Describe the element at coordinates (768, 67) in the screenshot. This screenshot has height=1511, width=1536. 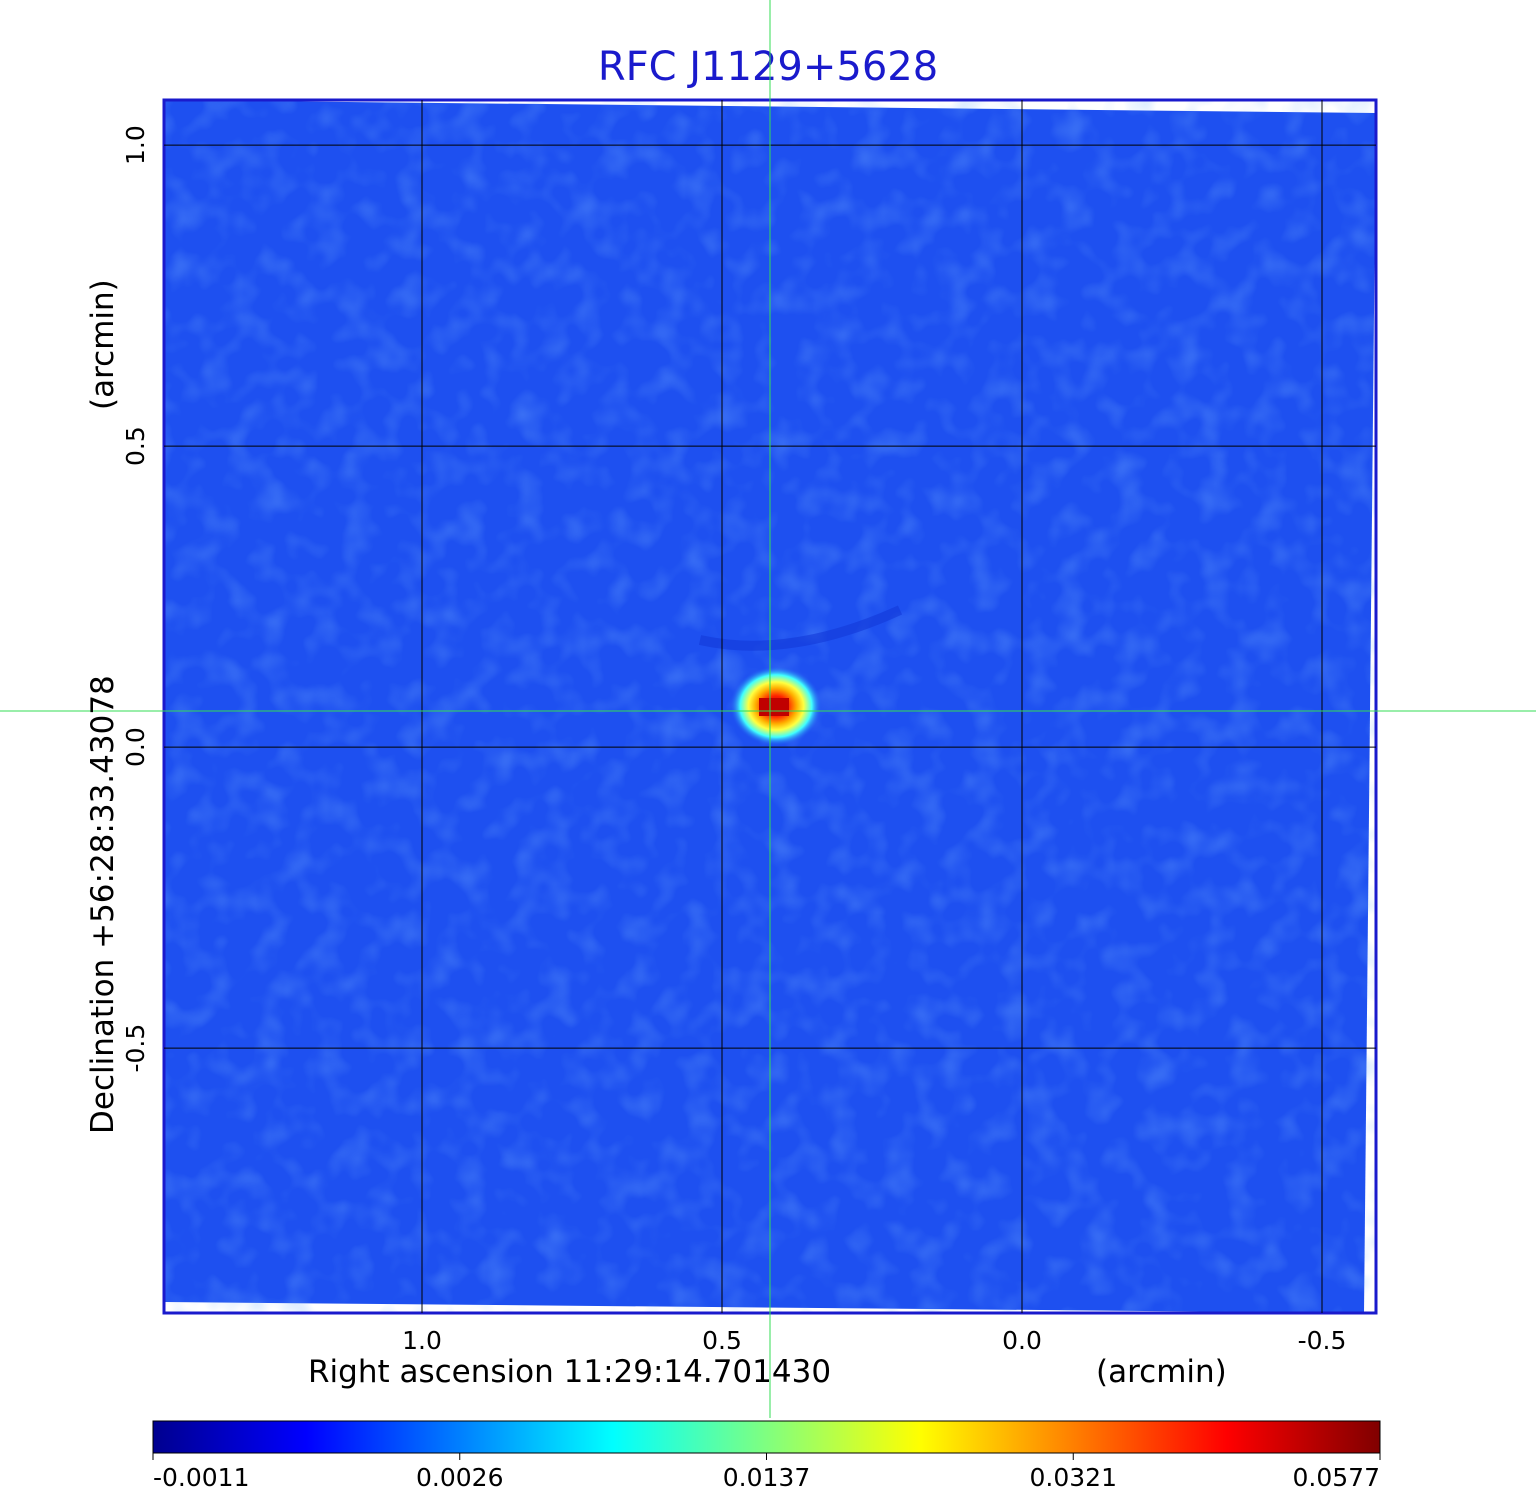
I see `chart-title: RFC J1129+5628` at that location.